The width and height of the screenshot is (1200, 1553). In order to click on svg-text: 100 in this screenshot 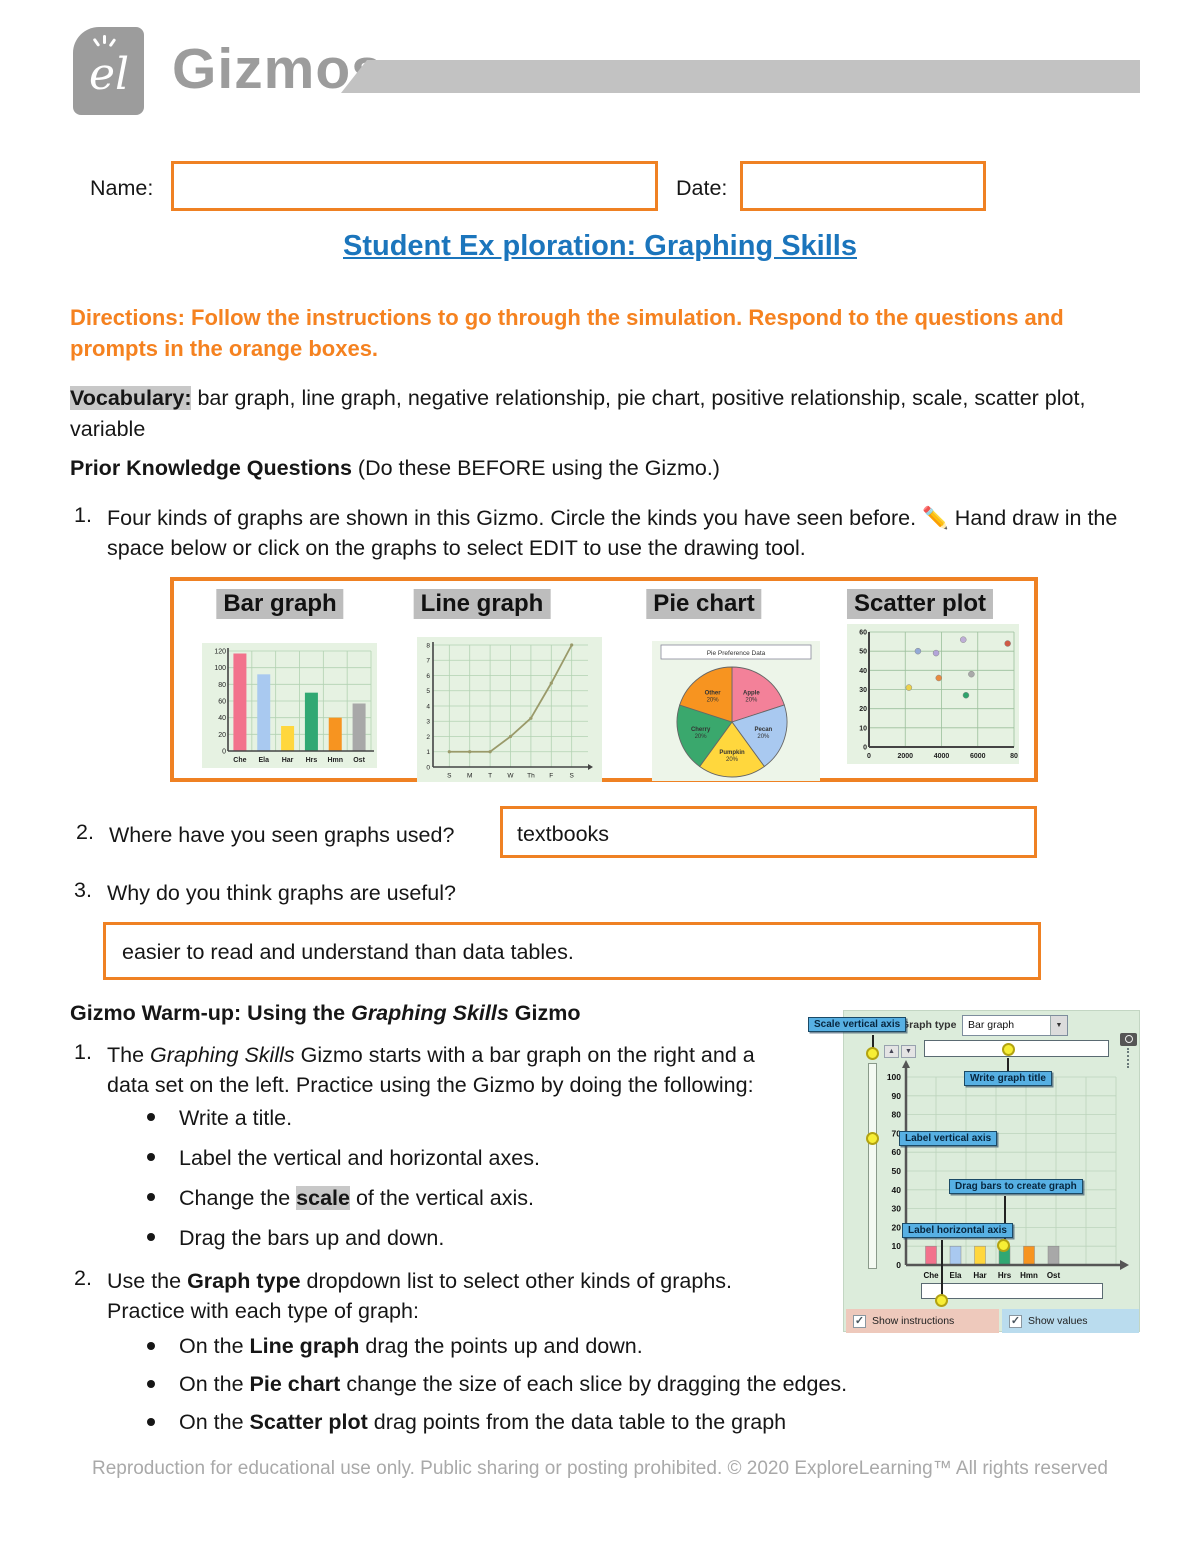, I will do `click(894, 1077)`.